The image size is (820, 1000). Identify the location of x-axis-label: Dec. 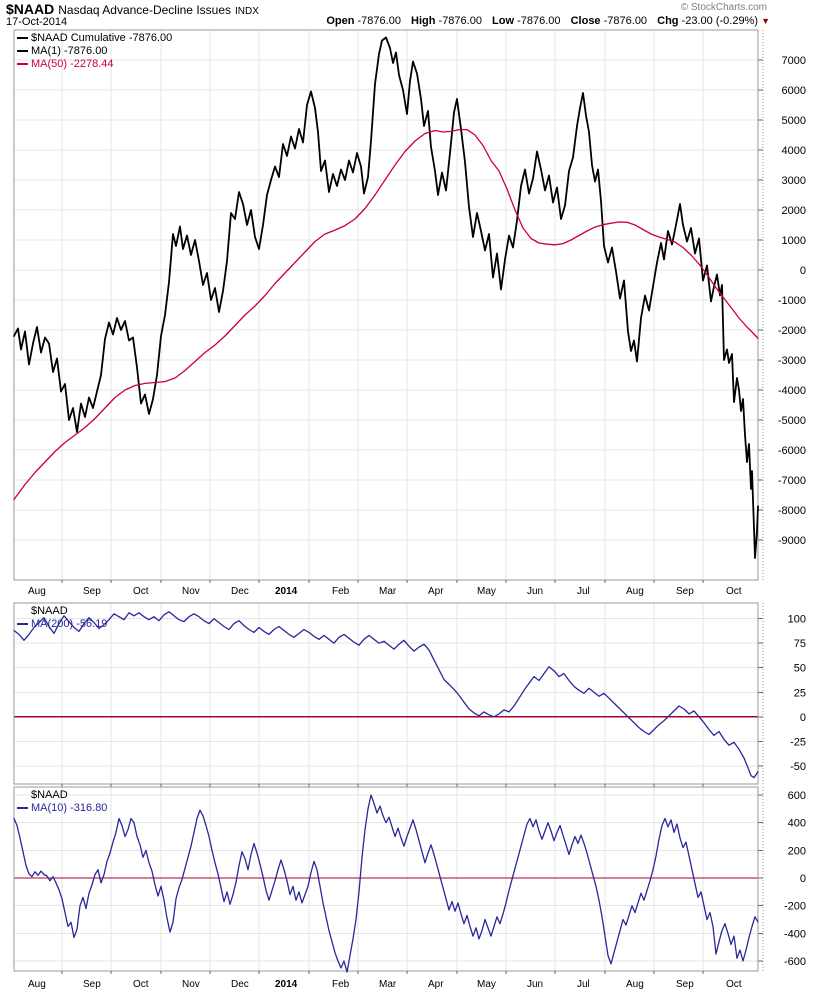
(240, 984).